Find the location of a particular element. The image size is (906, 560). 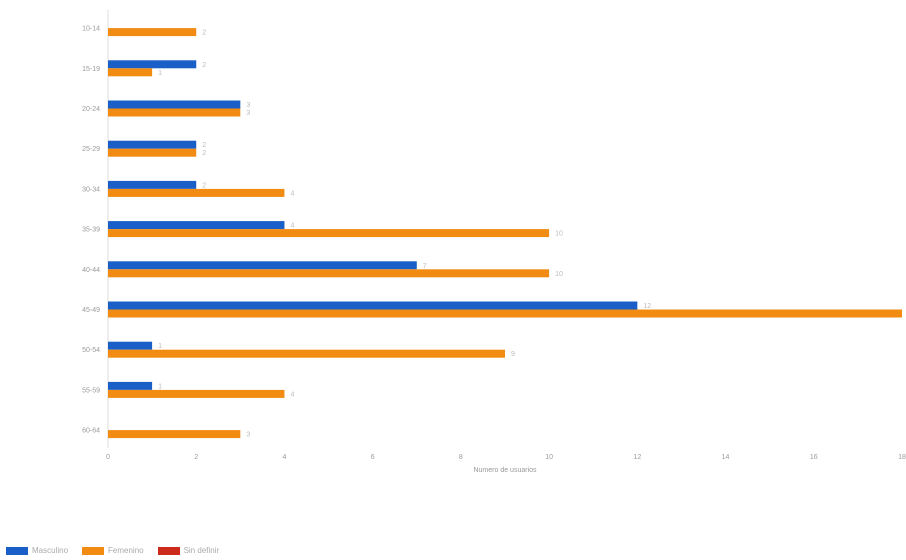

category-label: 60-64 is located at coordinates (91, 431).